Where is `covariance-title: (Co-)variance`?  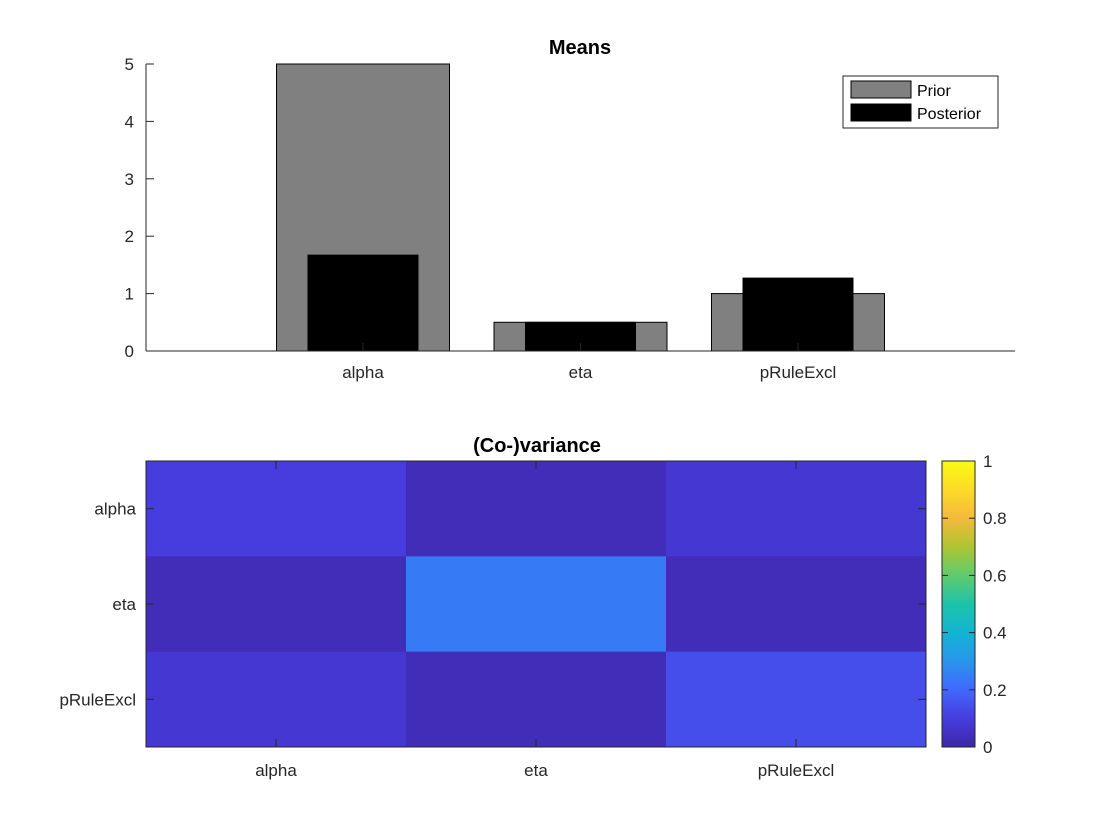 covariance-title: (Co-)variance is located at coordinates (537, 446).